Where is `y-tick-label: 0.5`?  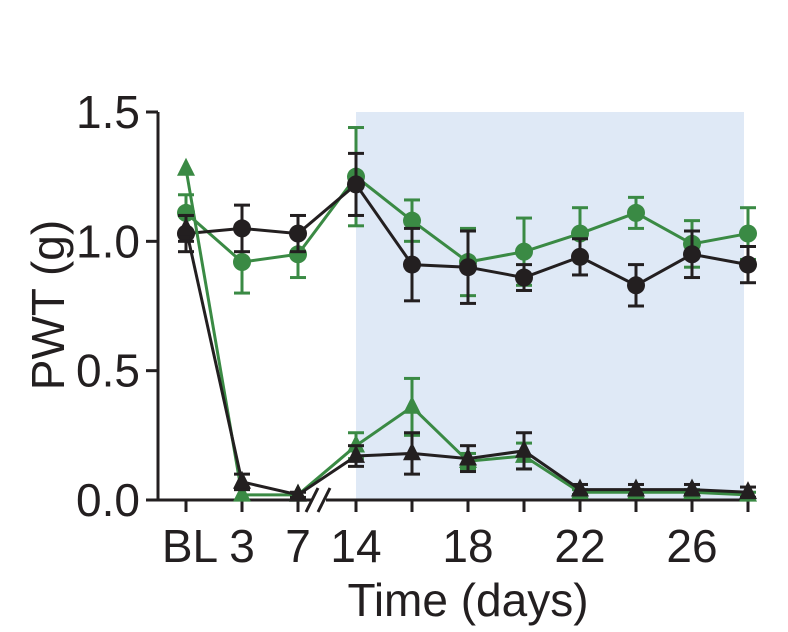
y-tick-label: 0.5 is located at coordinates (108, 371).